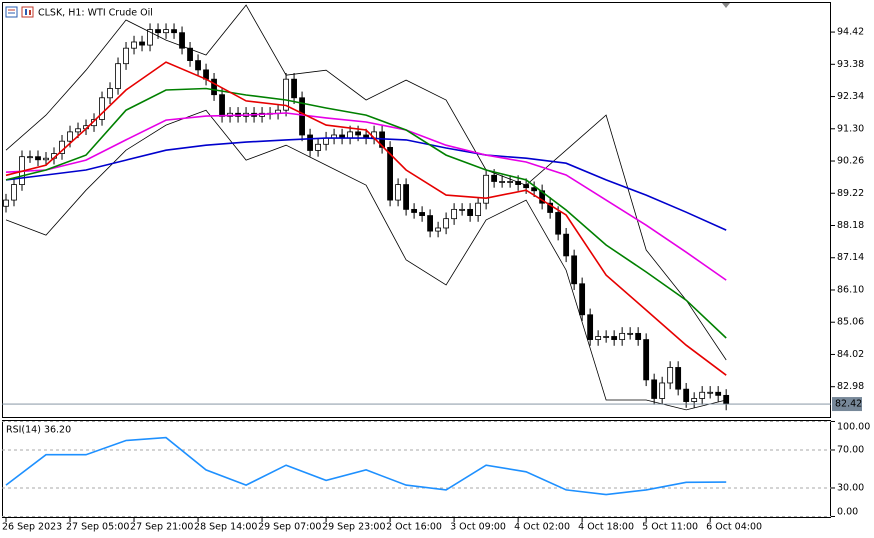  What do you see at coordinates (478, 527) in the screenshot?
I see `x-tick-label: 3 Oct 09:00` at bounding box center [478, 527].